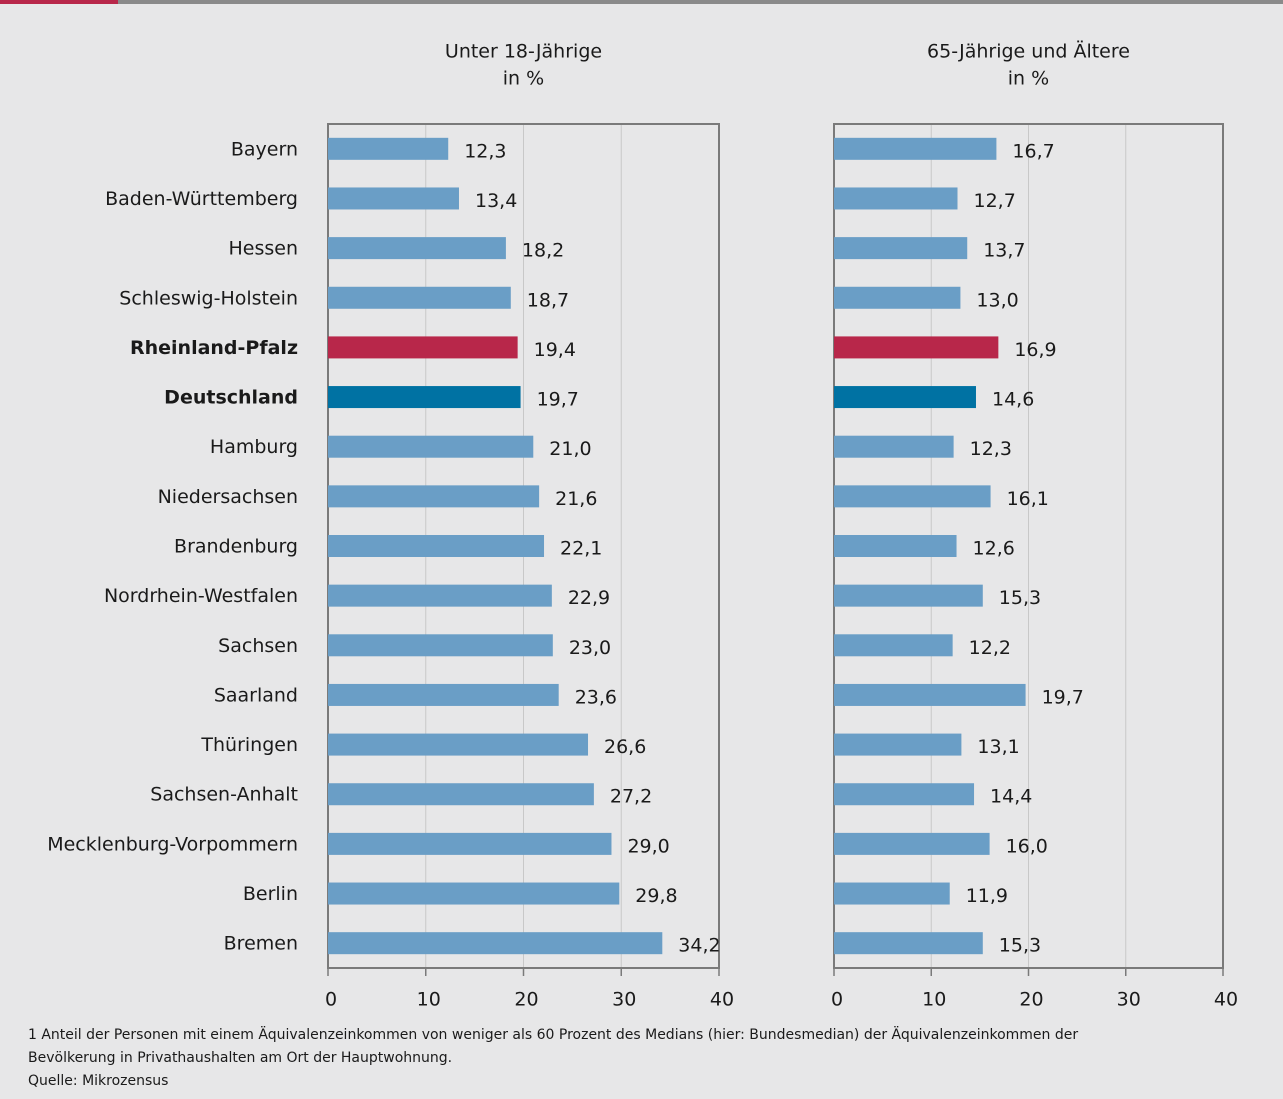 This screenshot has width=1283, height=1099. I want to click on category-label: Brandenburg, so click(236, 547).